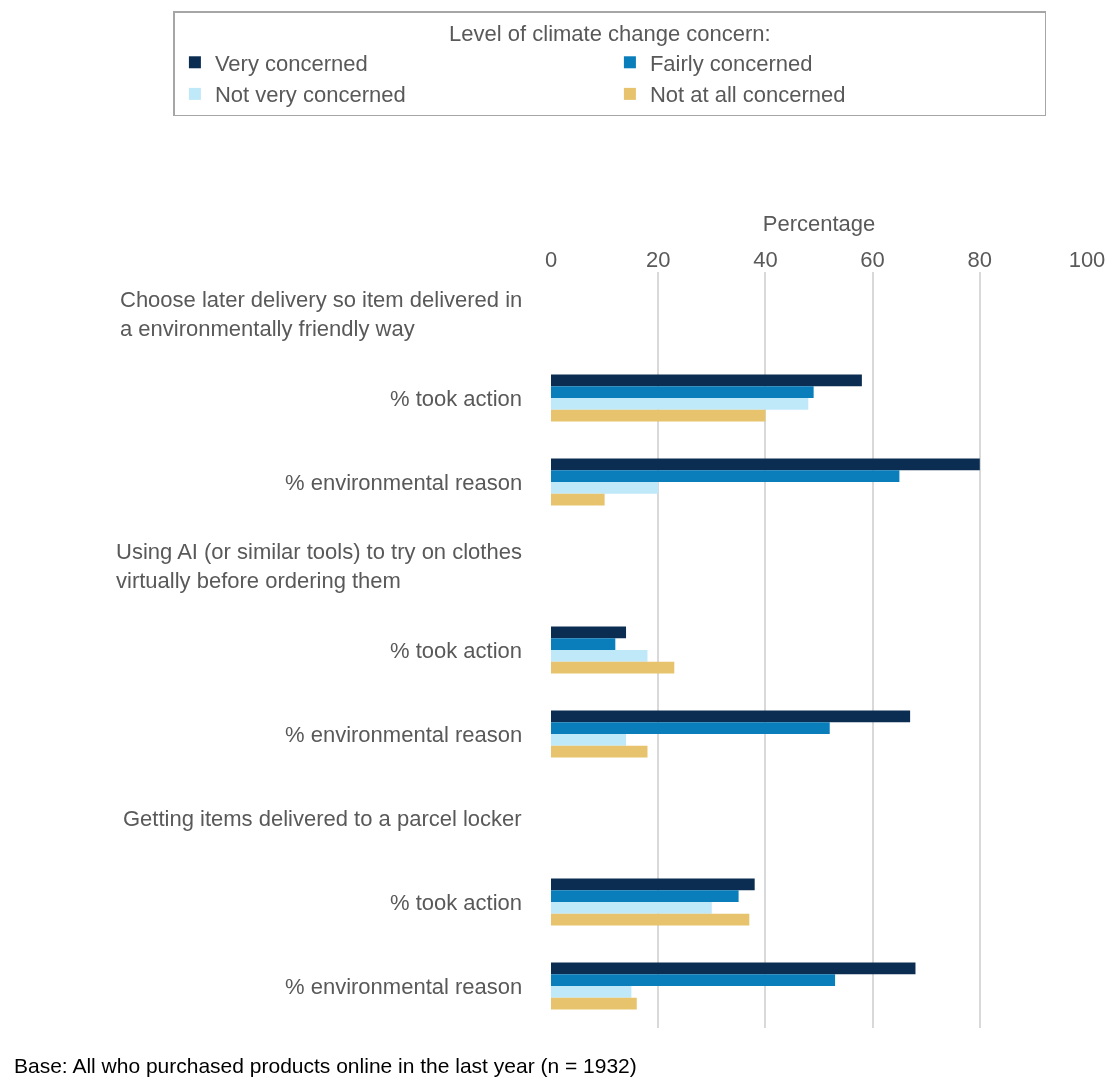  I want to click on x-tick-label: 60, so click(872, 259).